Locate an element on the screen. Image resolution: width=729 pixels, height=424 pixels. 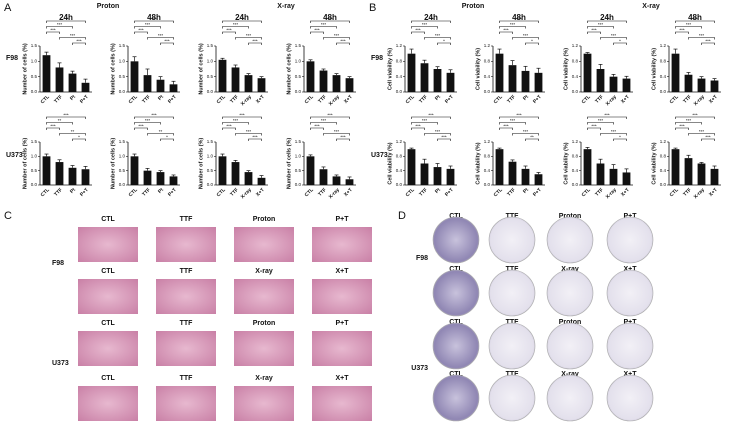
x-tick-label: P+T is located at coordinates (84, 192).